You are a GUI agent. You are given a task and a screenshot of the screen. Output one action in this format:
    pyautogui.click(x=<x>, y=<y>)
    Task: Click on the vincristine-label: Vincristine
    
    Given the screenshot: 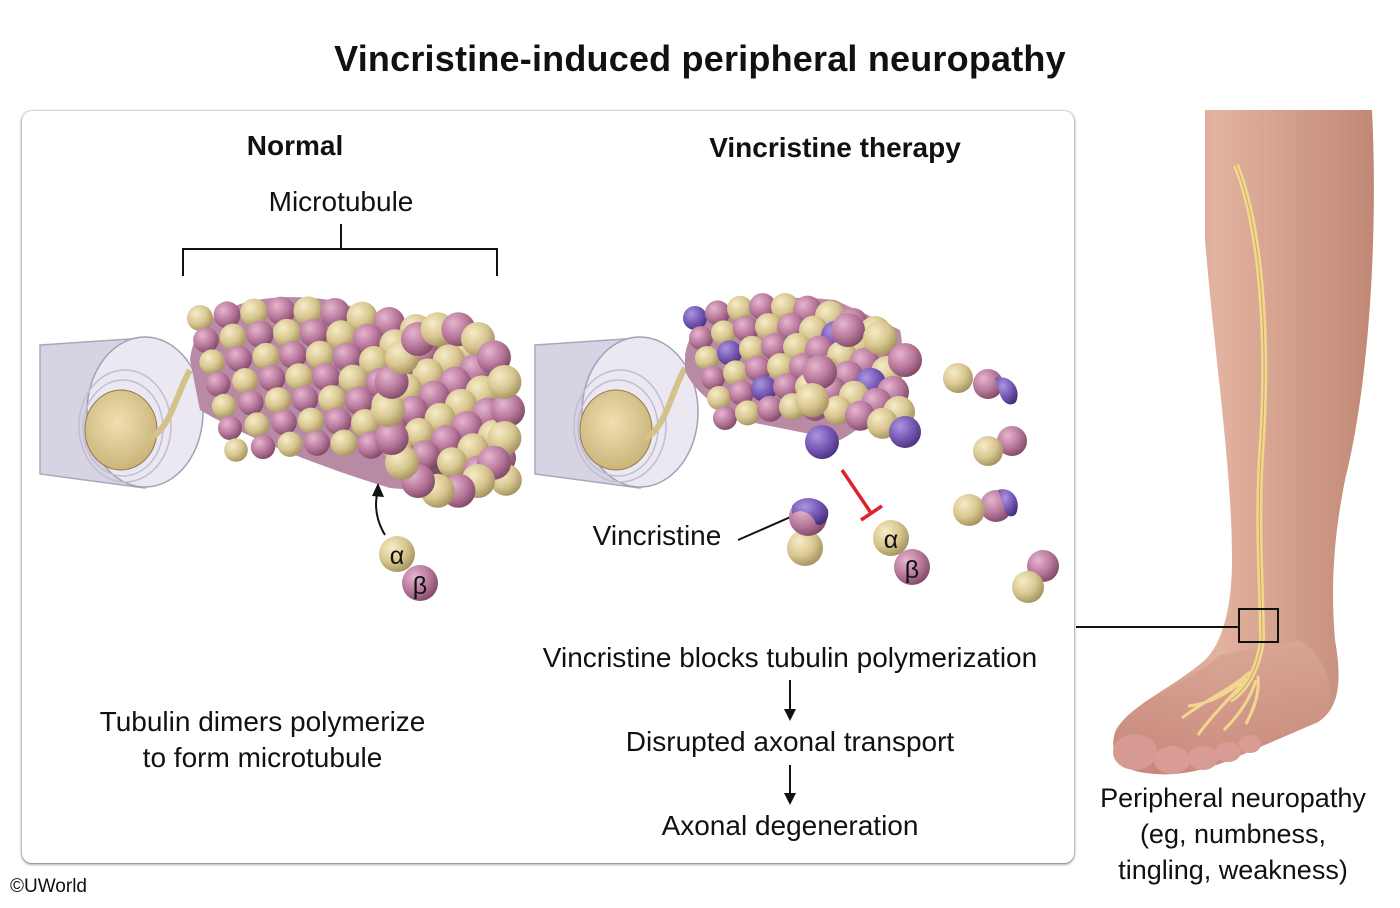 What is the action you would take?
    pyautogui.click(x=657, y=535)
    